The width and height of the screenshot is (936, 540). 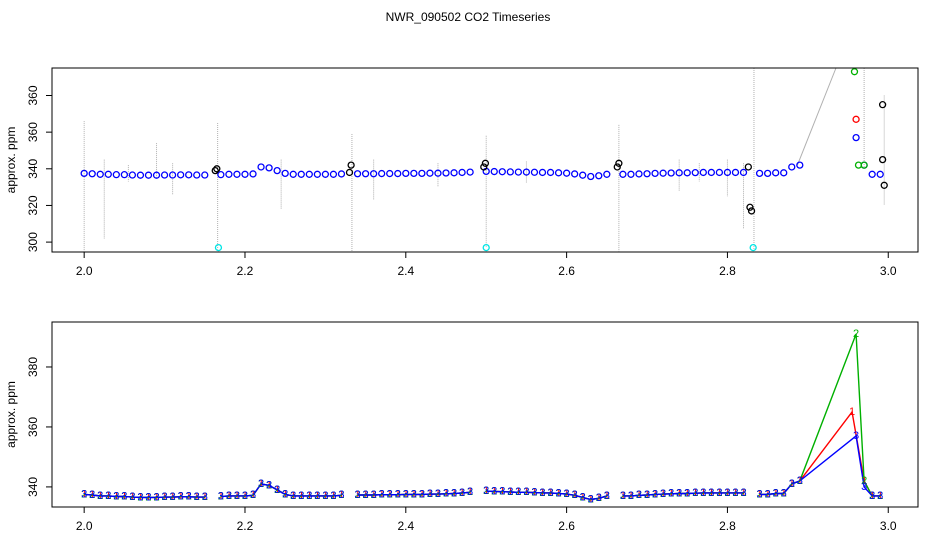 What do you see at coordinates (33, 205) in the screenshot?
I see `y-tick-label: 320` at bounding box center [33, 205].